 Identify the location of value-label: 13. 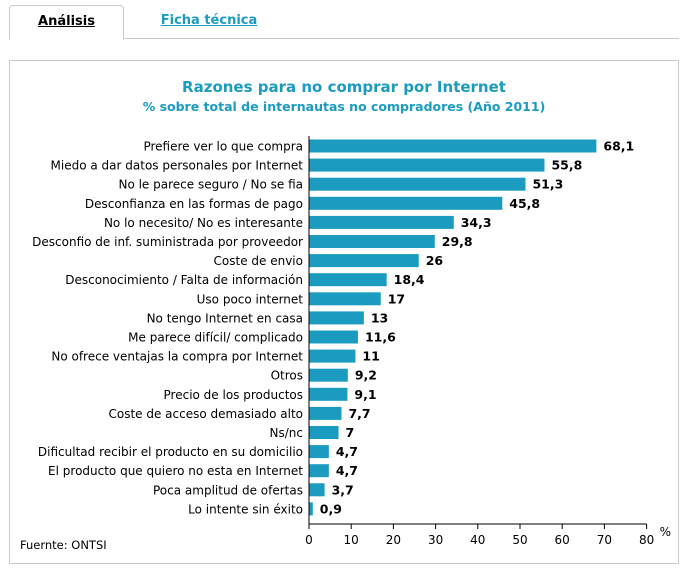
(379, 317).